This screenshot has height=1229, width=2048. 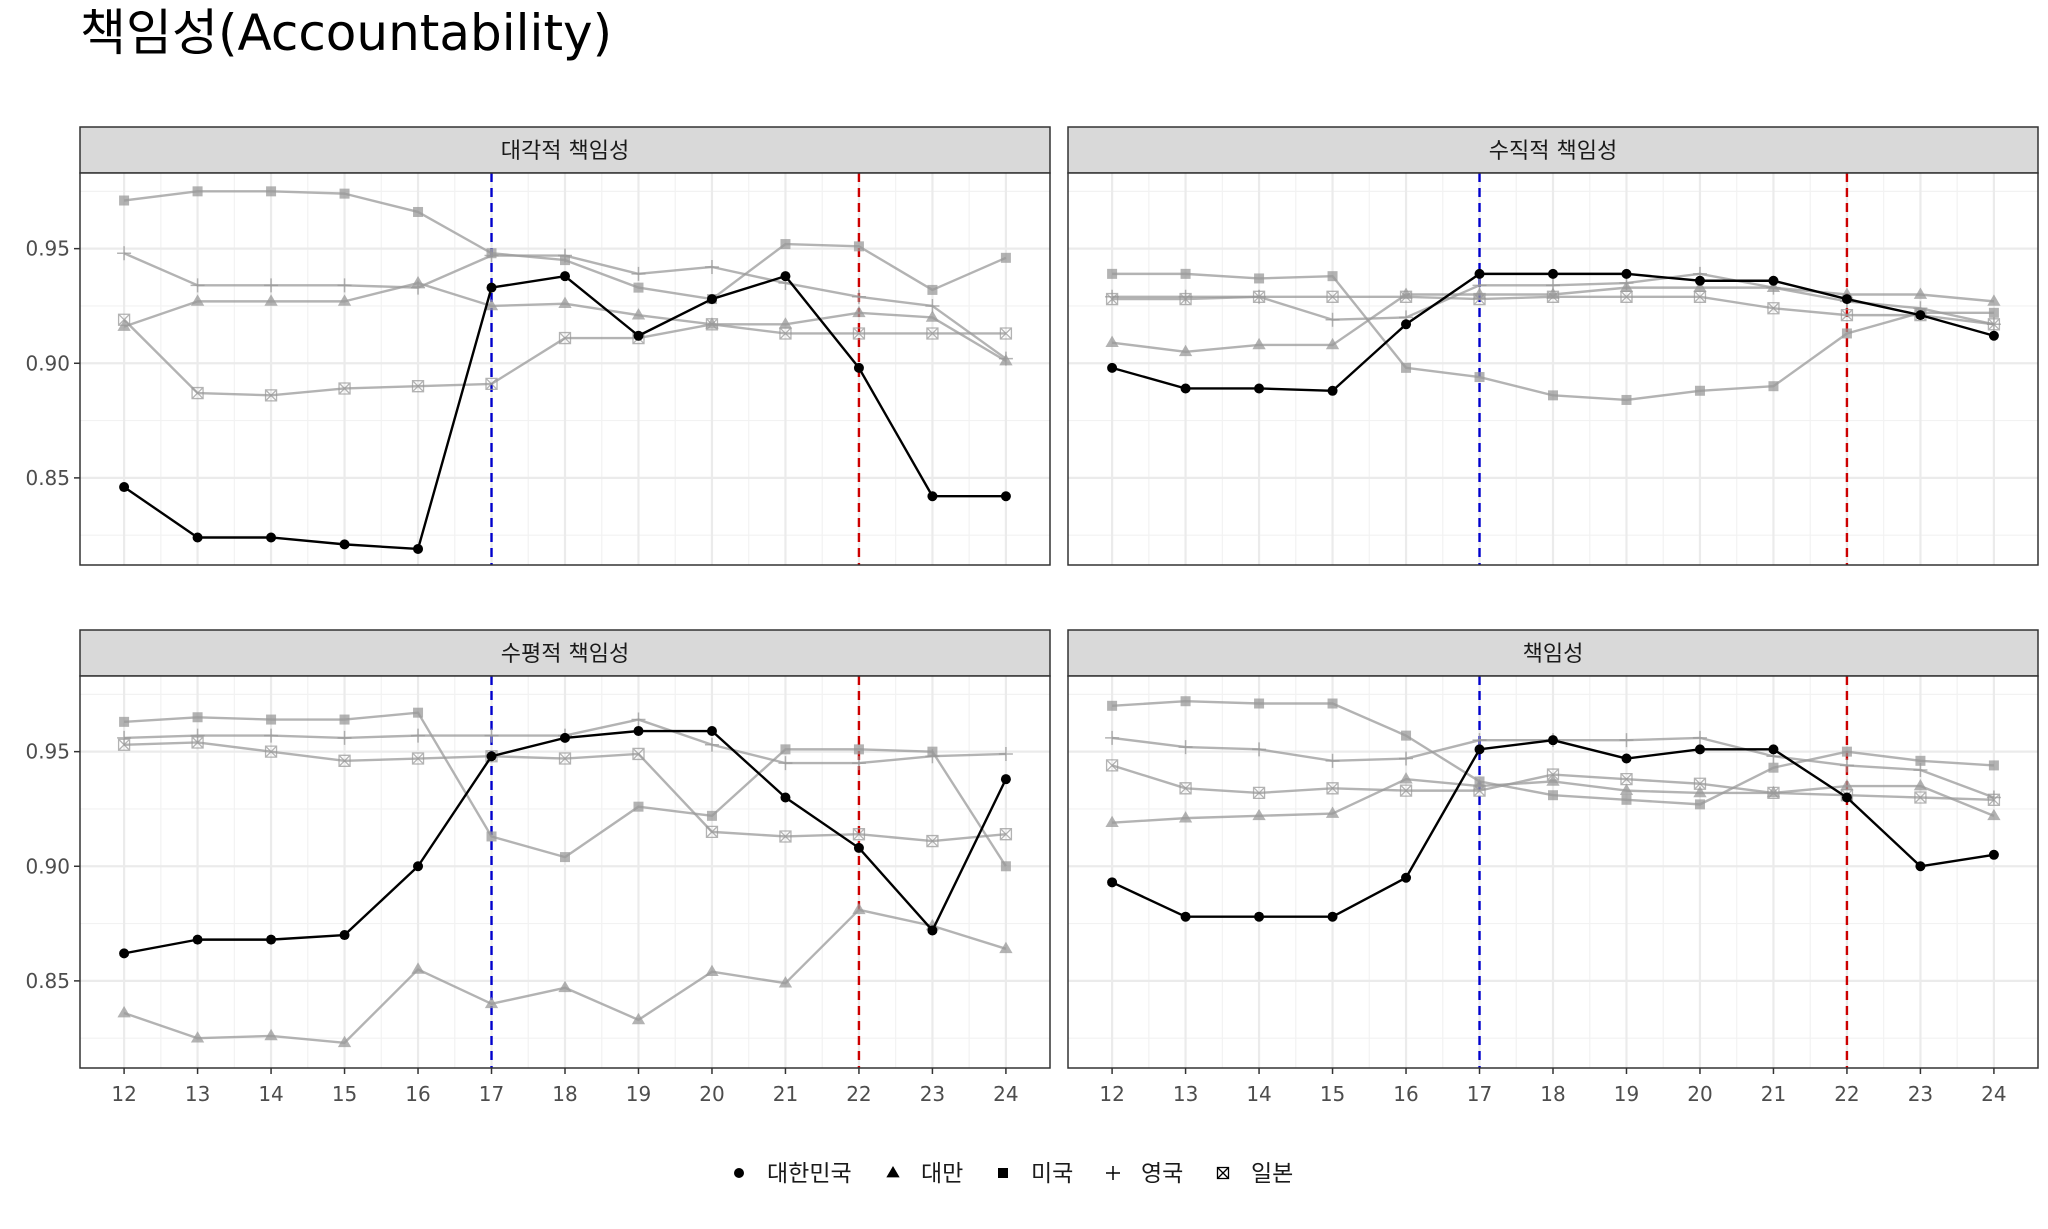 I want to click on legend-key-boxcross, so click(x=1223, y=1173).